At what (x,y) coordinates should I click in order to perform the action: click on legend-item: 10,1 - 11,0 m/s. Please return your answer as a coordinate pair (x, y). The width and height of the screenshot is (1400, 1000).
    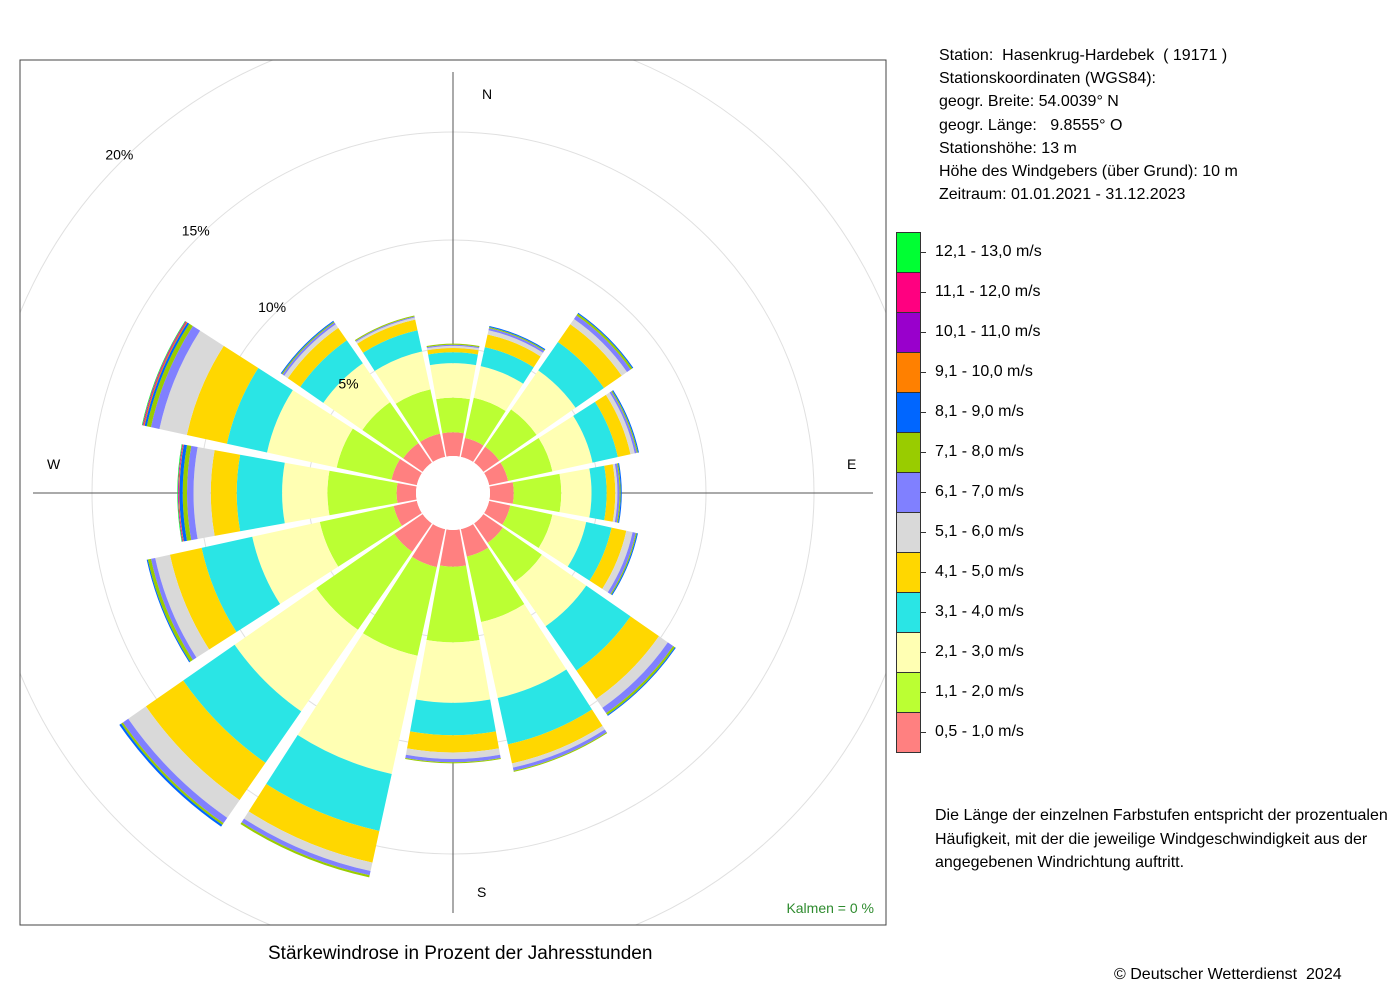
    Looking at the image, I should click on (996, 332).